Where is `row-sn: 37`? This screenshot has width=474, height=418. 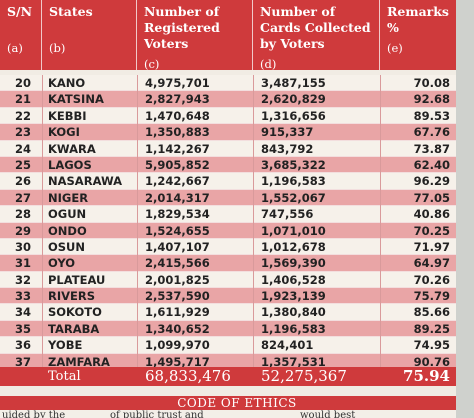 row-sn: 37 is located at coordinates (22, 361).